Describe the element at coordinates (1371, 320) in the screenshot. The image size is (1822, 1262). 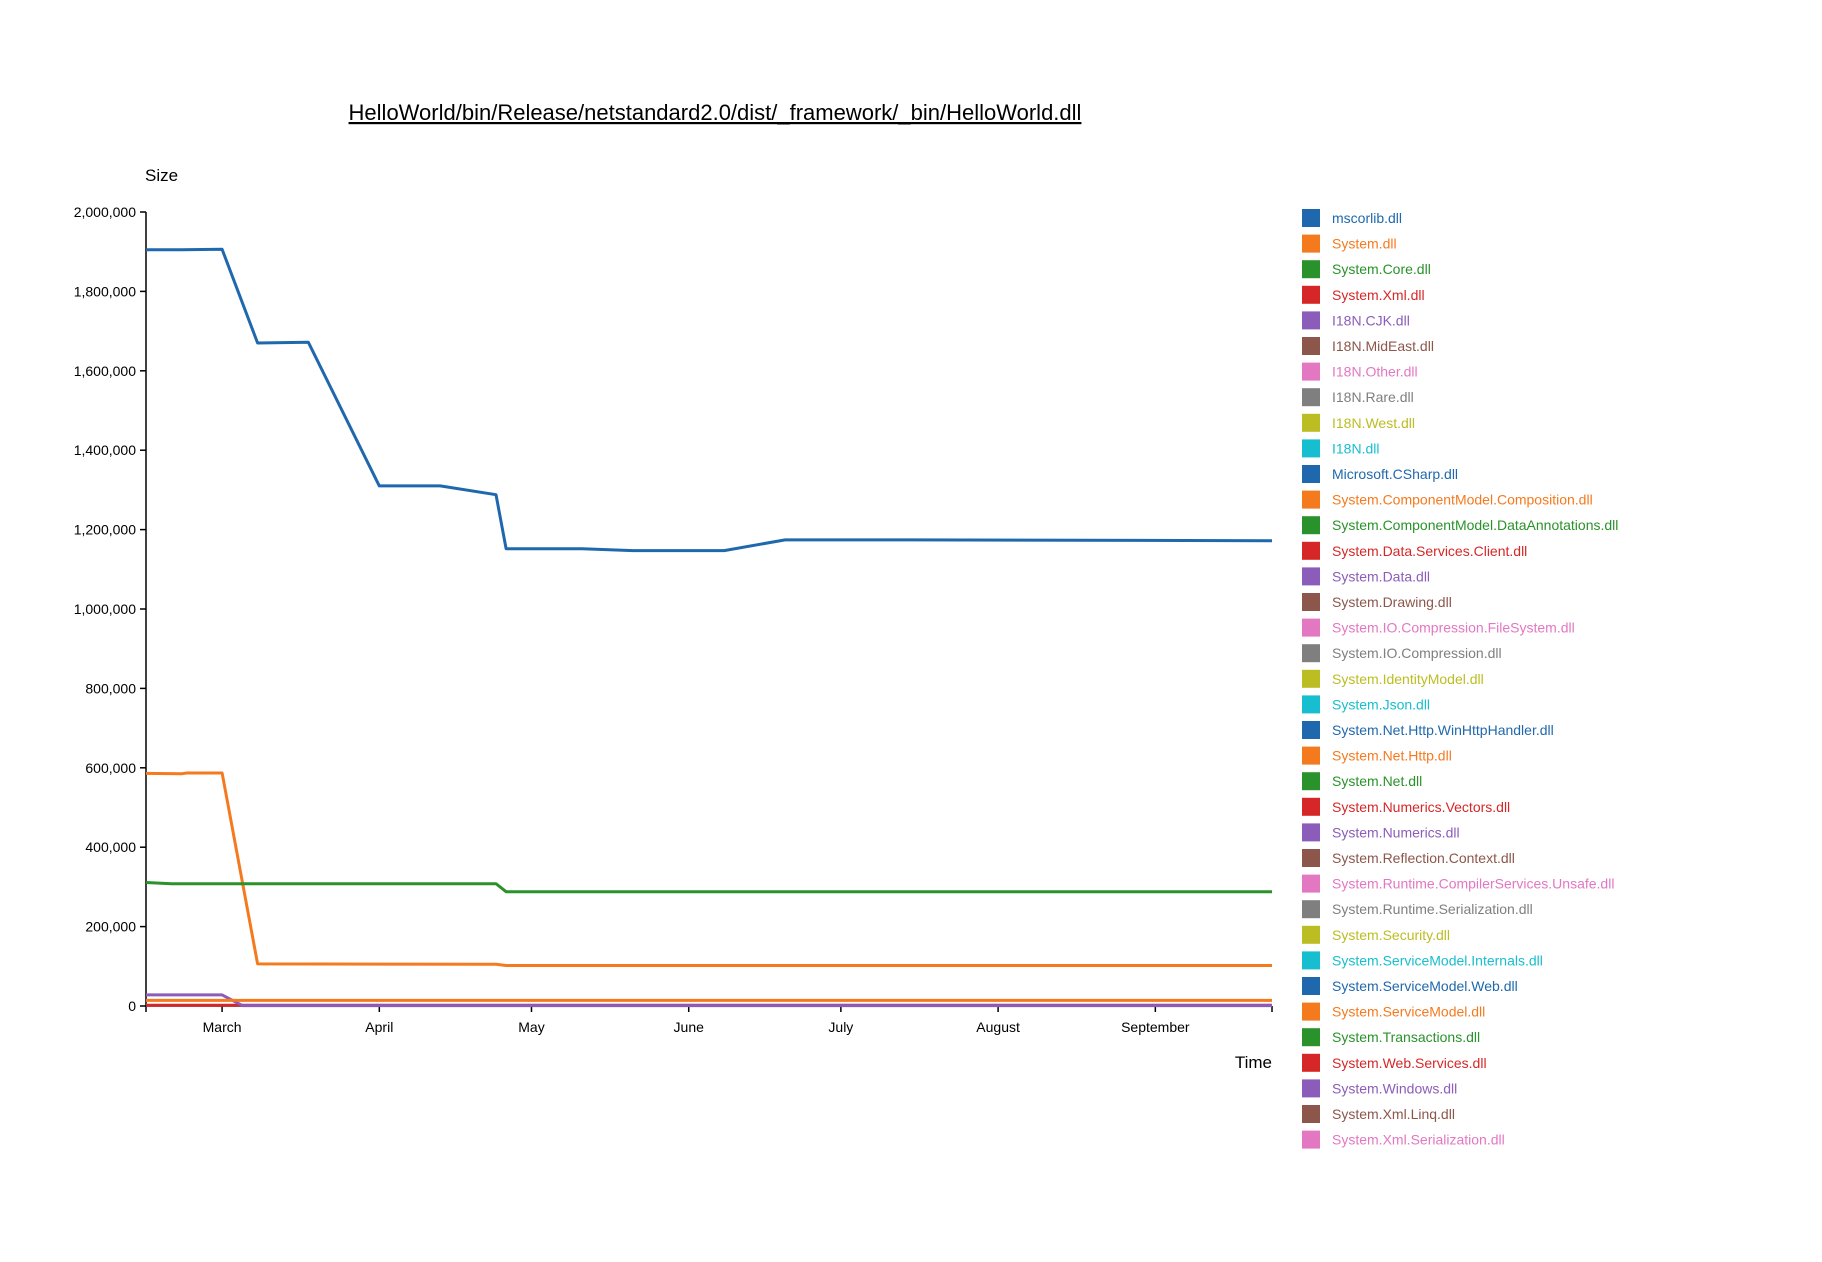
I see `legend-label: I18N.CJK.dll` at that location.